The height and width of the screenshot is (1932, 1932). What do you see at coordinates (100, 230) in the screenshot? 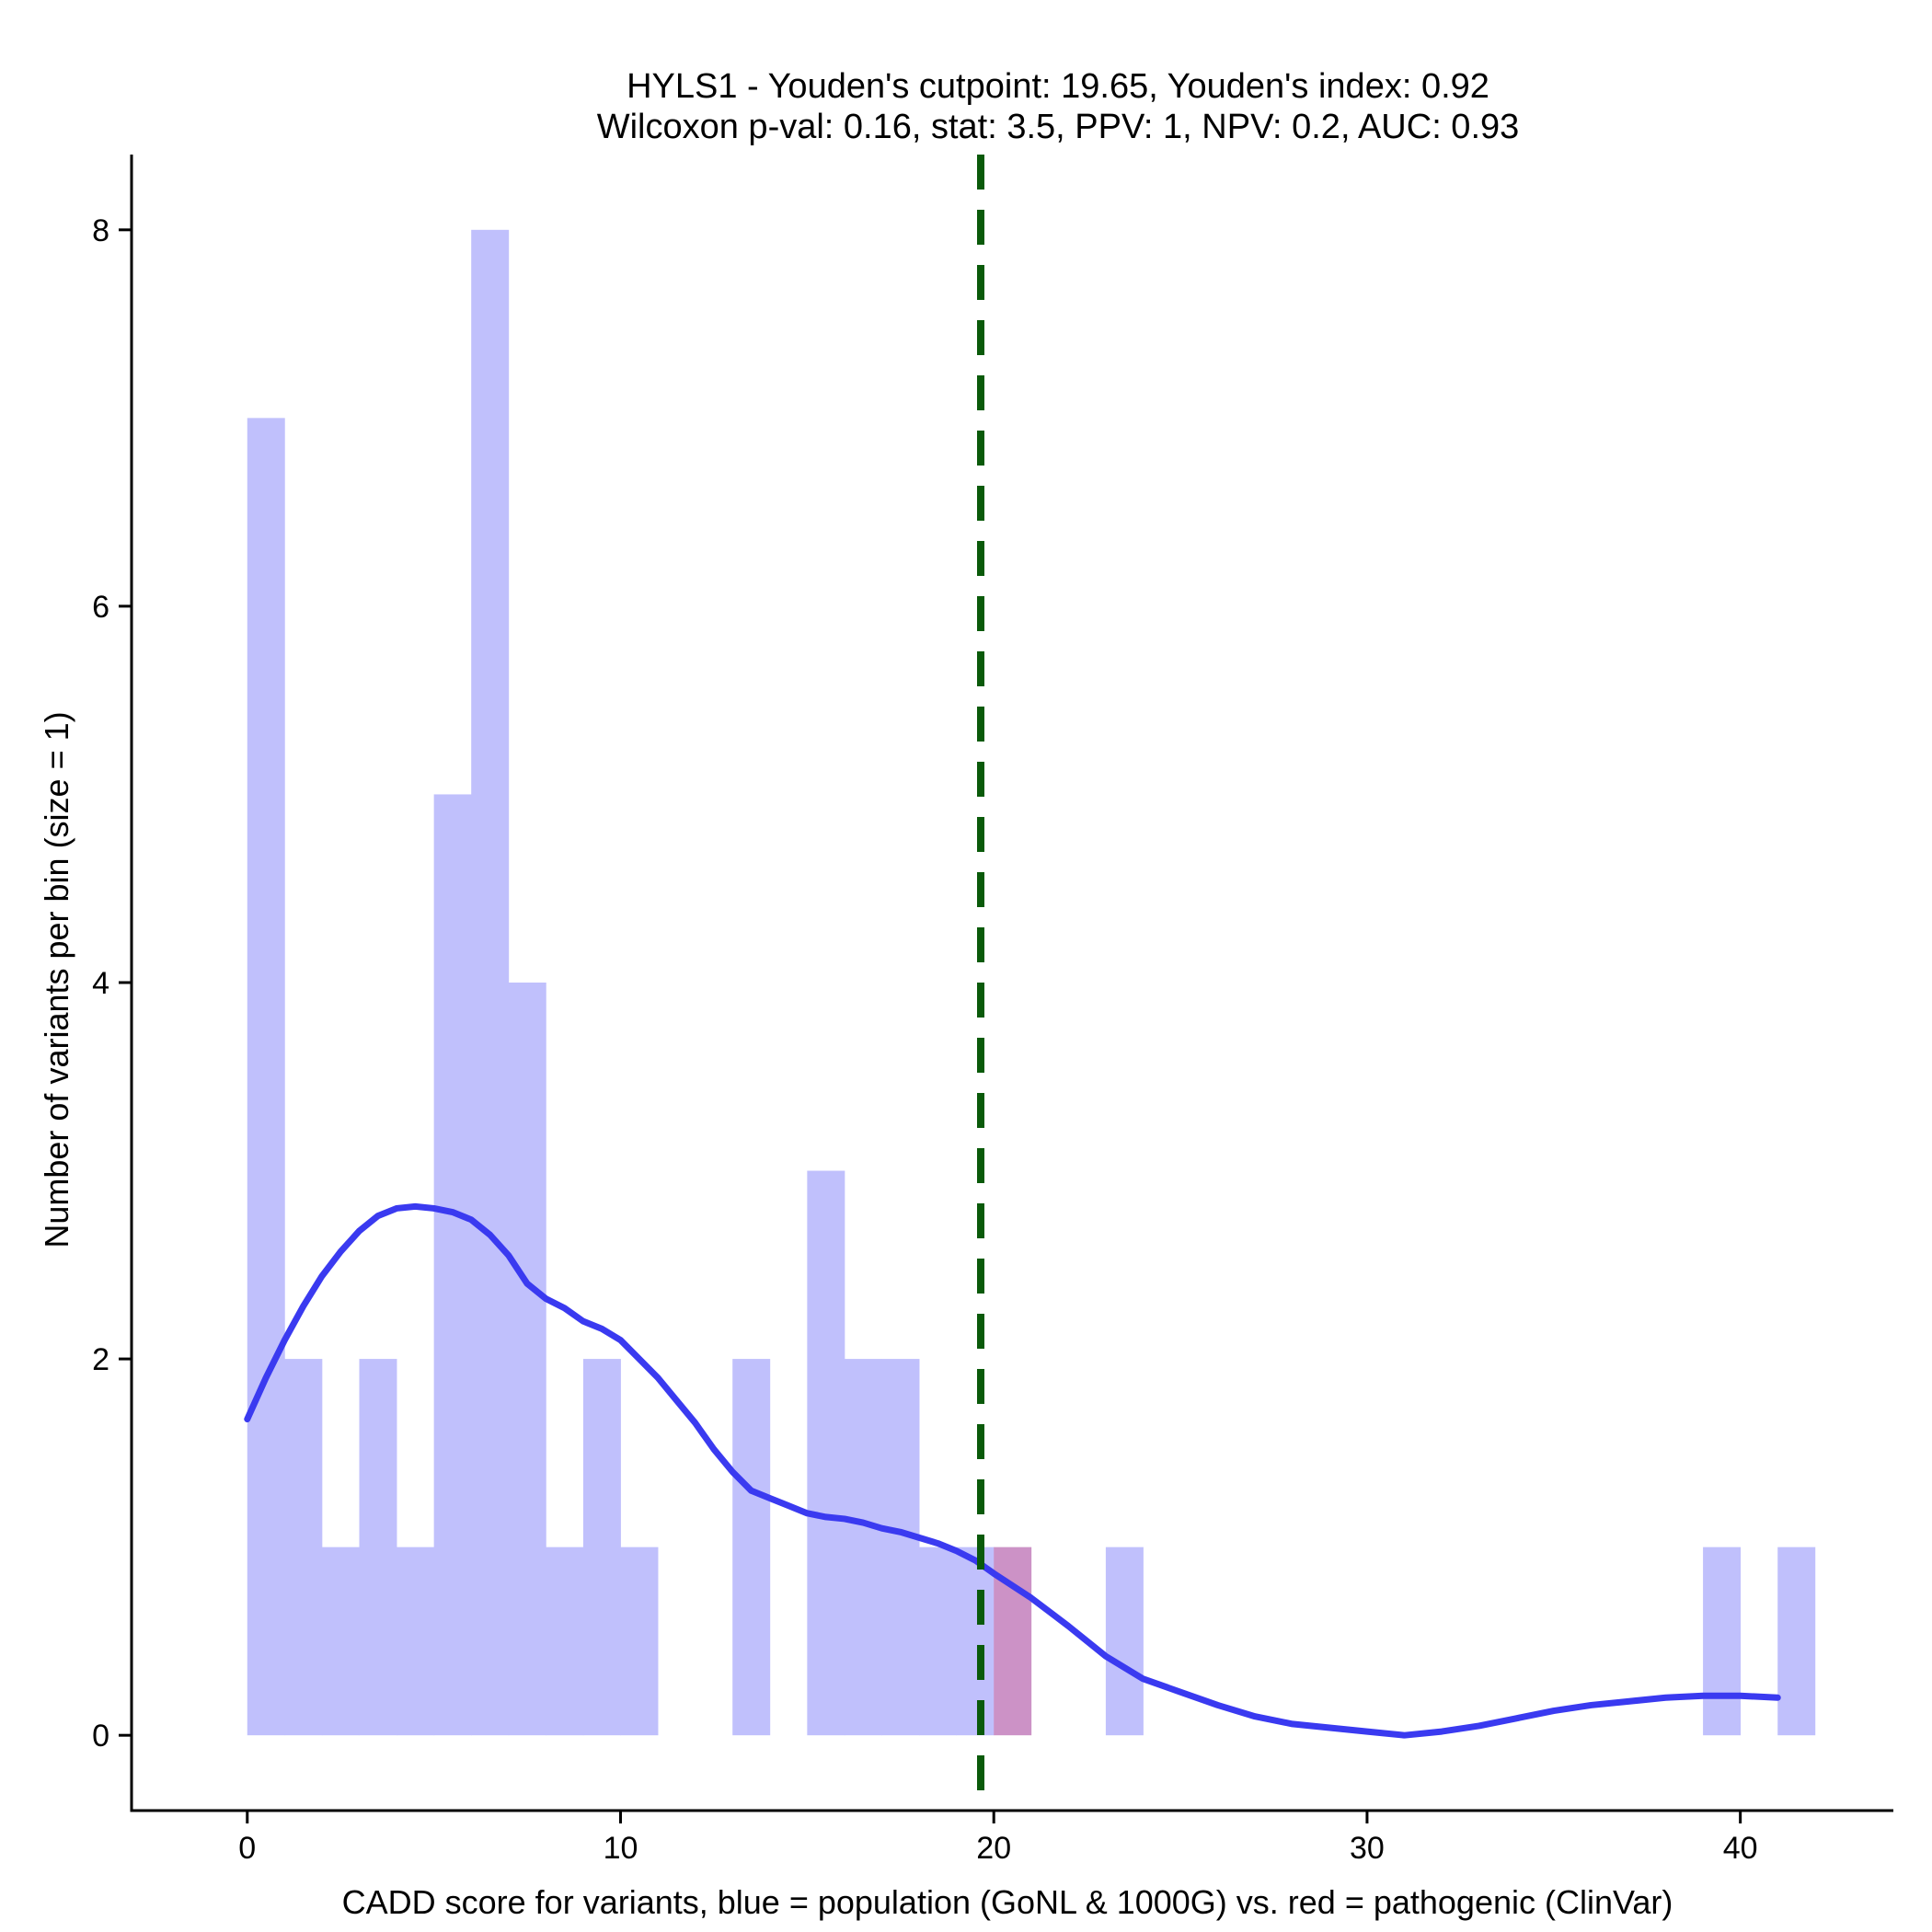
I see `y-tick-label-8: 8` at bounding box center [100, 230].